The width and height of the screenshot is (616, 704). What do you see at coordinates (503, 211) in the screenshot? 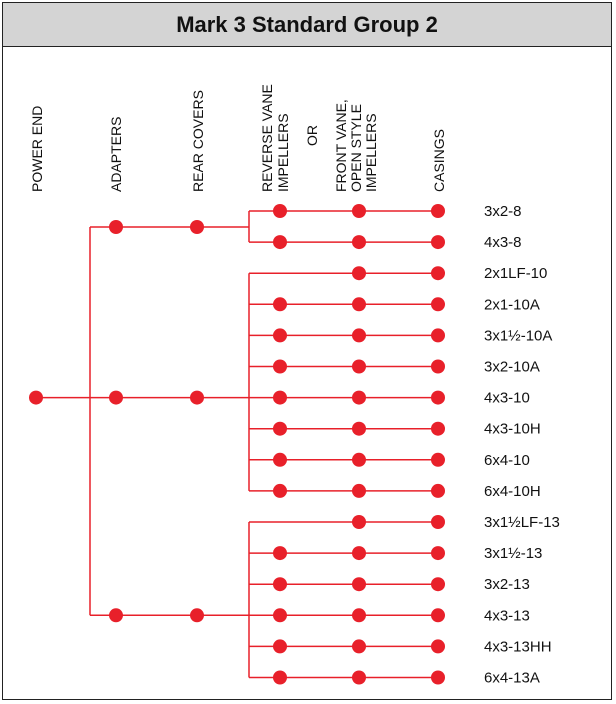
I see `size-label: 3x2-8` at bounding box center [503, 211].